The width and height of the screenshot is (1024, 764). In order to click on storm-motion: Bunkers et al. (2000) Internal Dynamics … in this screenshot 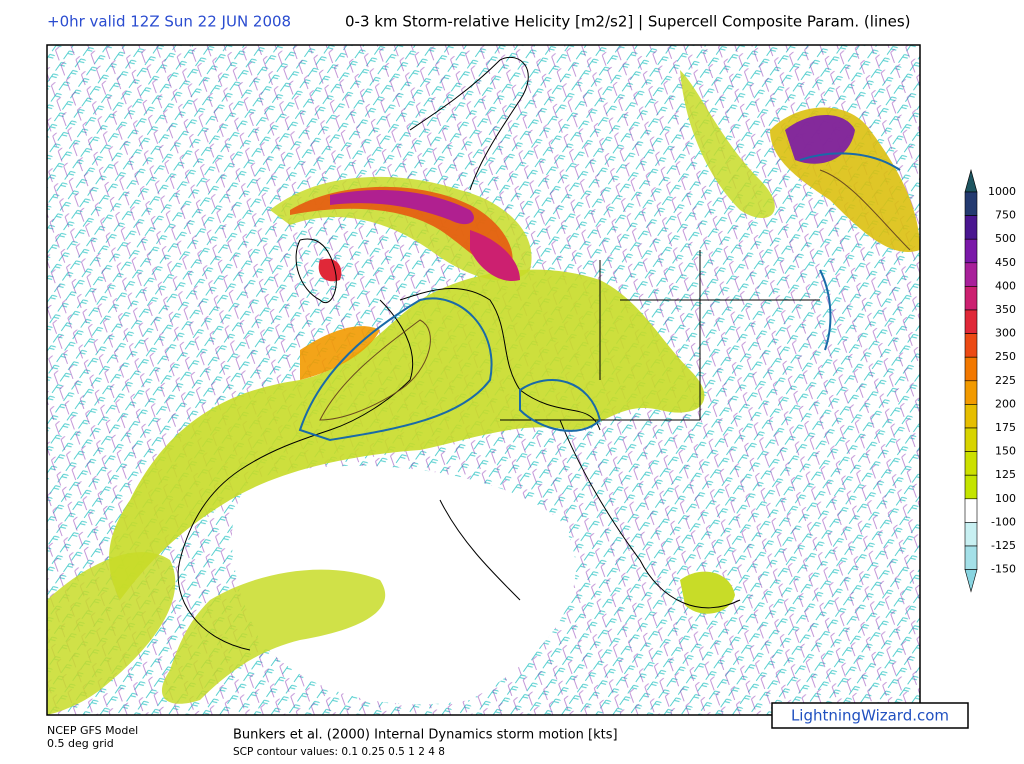, I will do `click(425, 735)`.